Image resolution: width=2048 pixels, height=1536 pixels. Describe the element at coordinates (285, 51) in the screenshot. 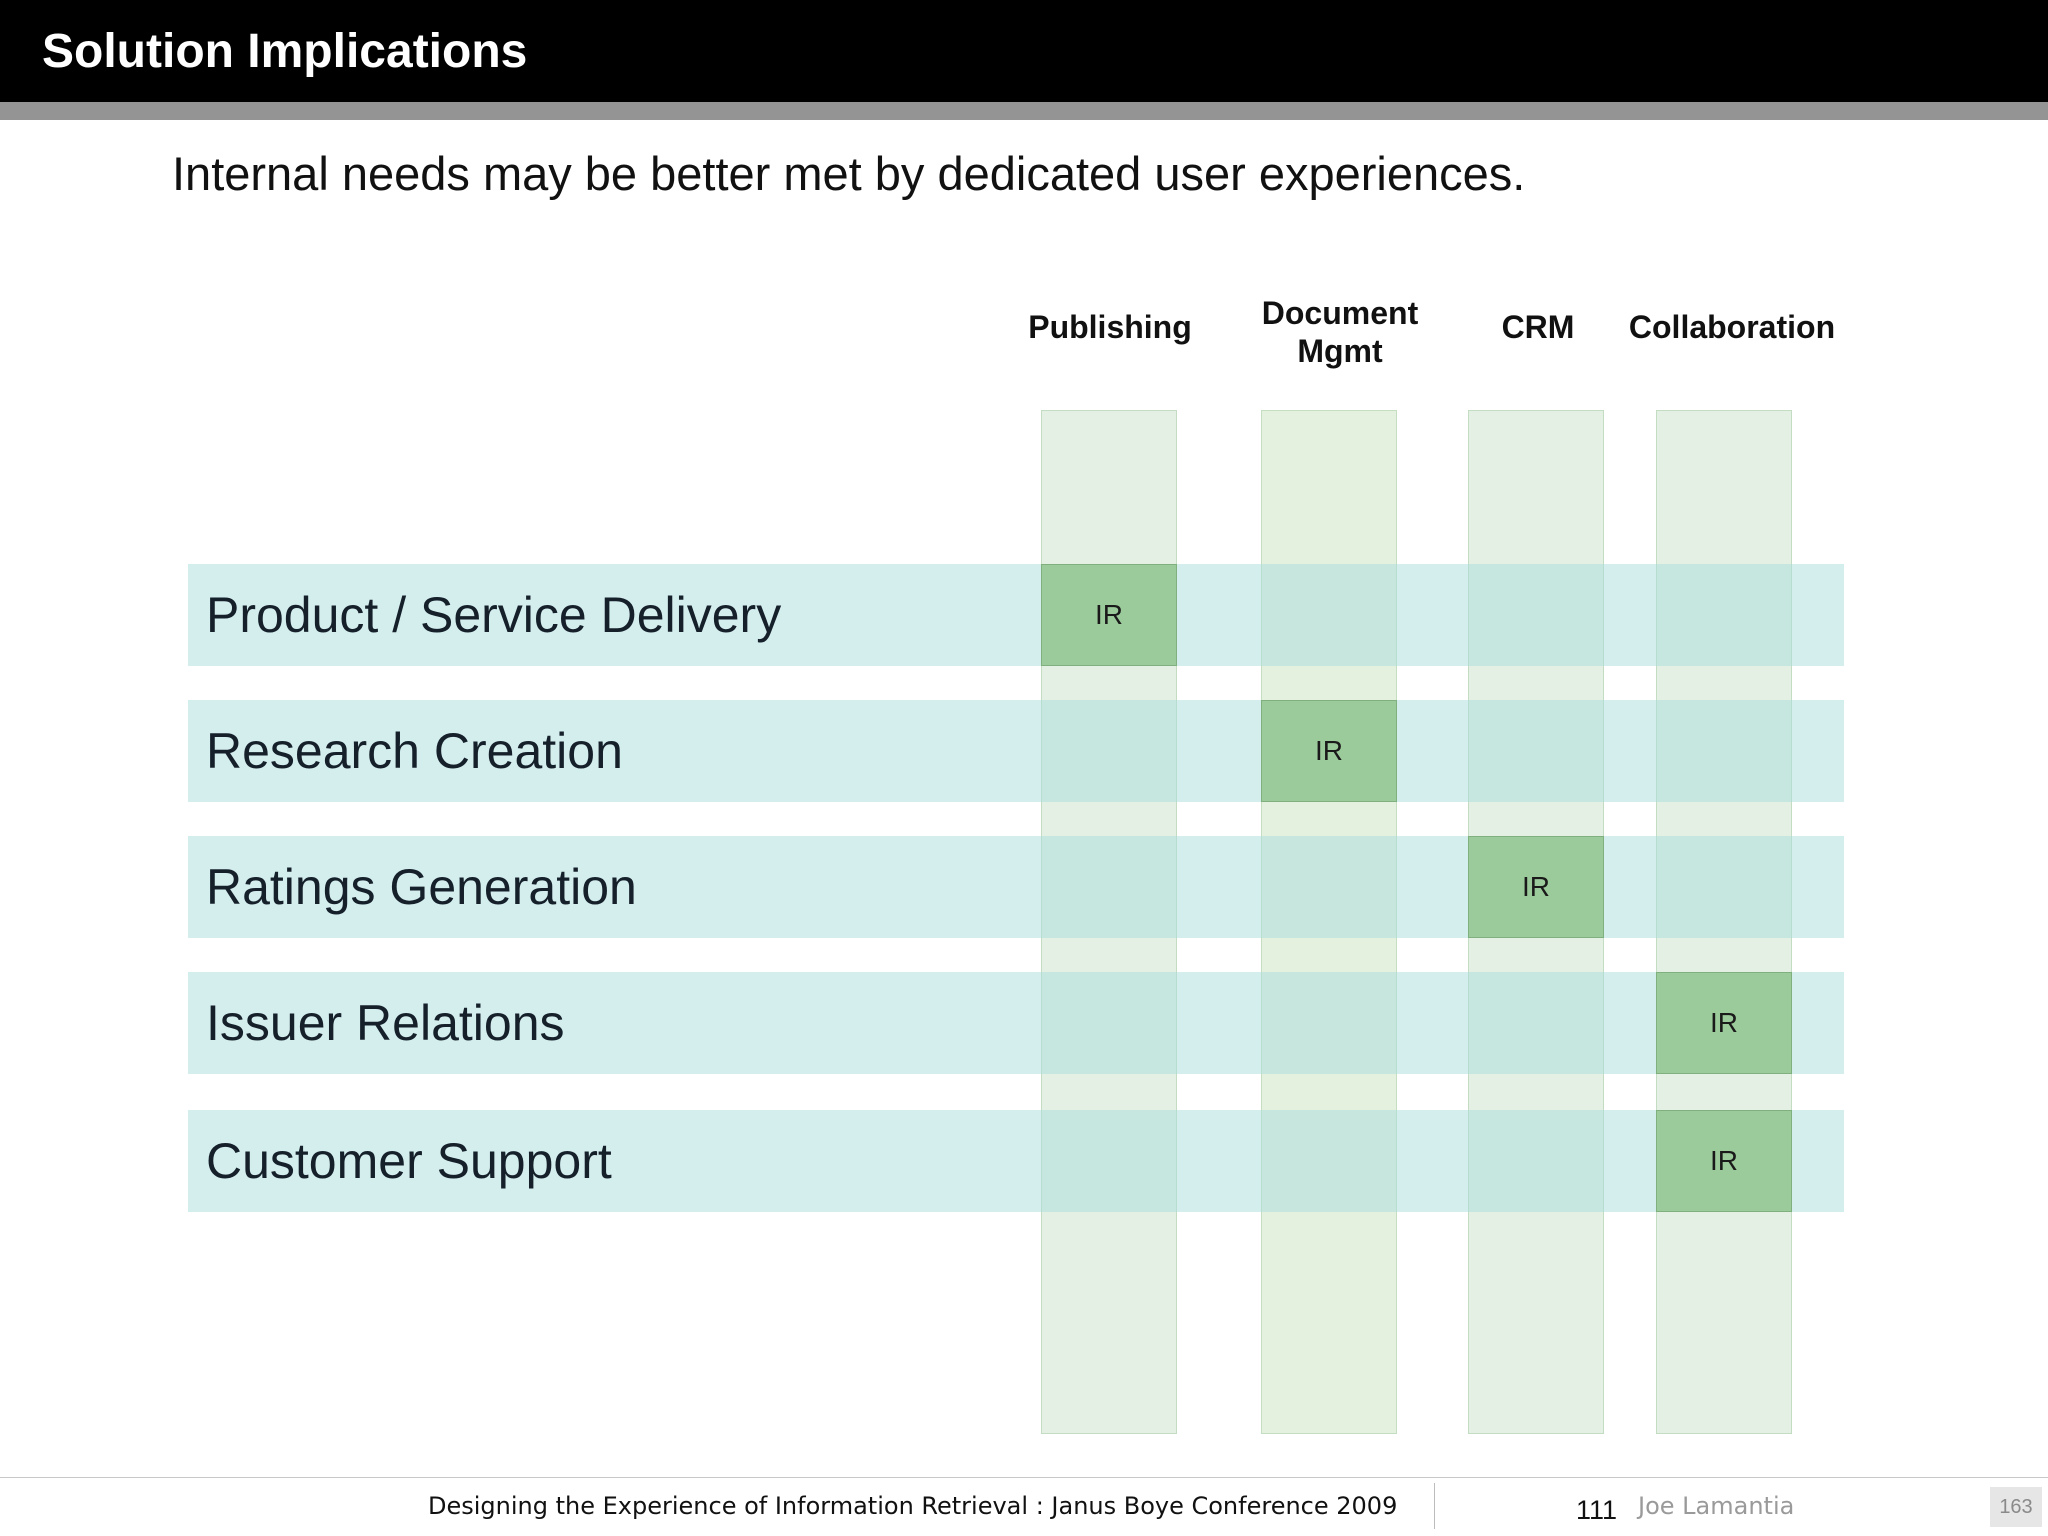

I see `slide-title: Solution Implications` at that location.